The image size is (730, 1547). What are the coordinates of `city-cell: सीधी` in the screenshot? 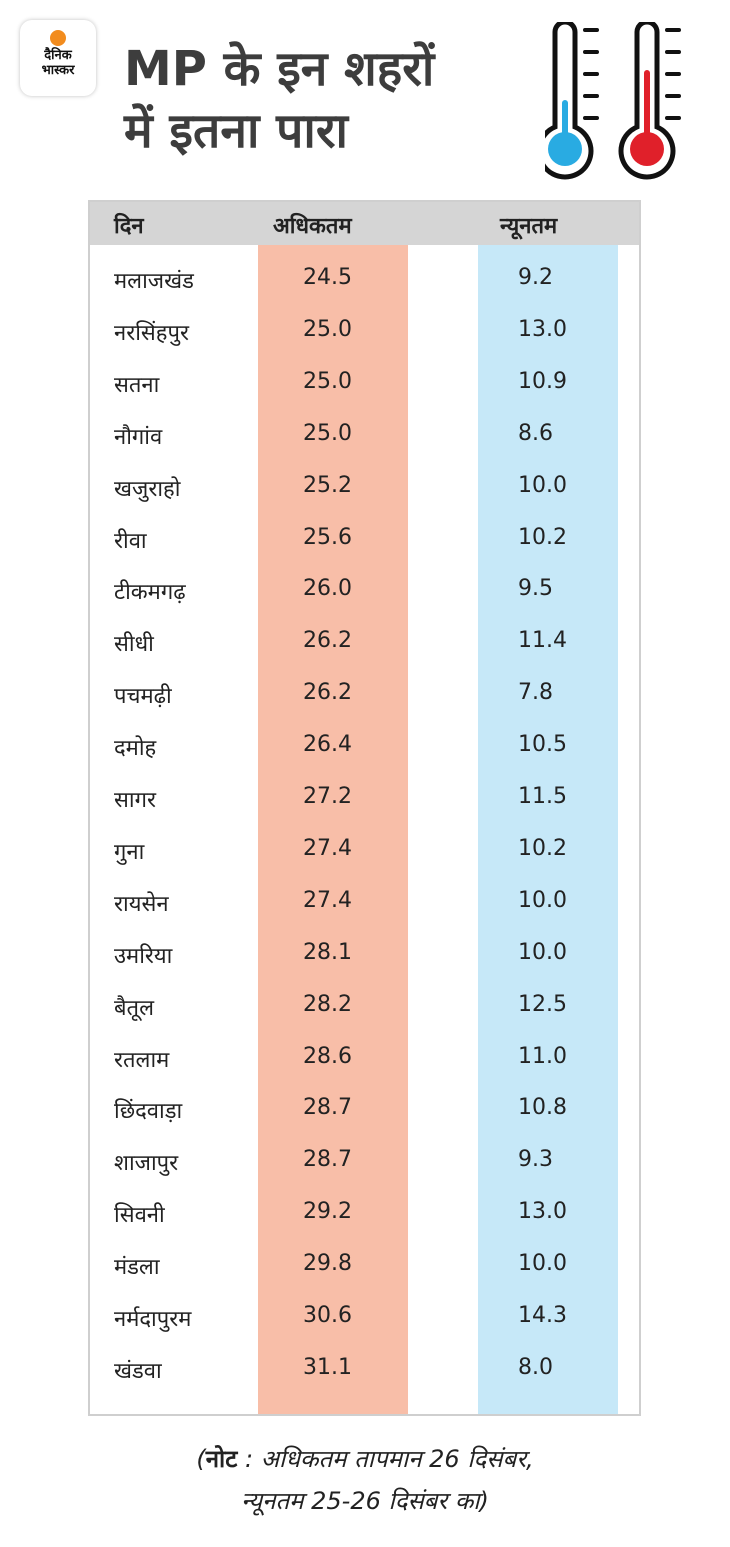 It's located at (134, 645).